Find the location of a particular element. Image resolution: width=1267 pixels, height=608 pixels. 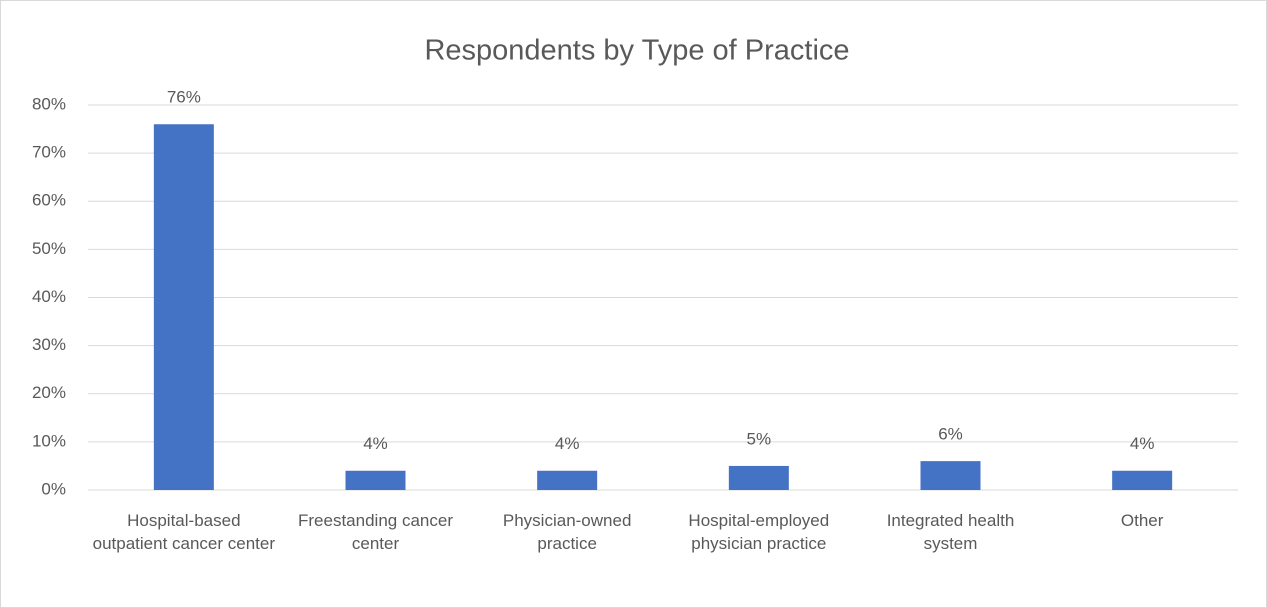

x-tick-label: Hospital-employed physician practice is located at coordinates (759, 532).